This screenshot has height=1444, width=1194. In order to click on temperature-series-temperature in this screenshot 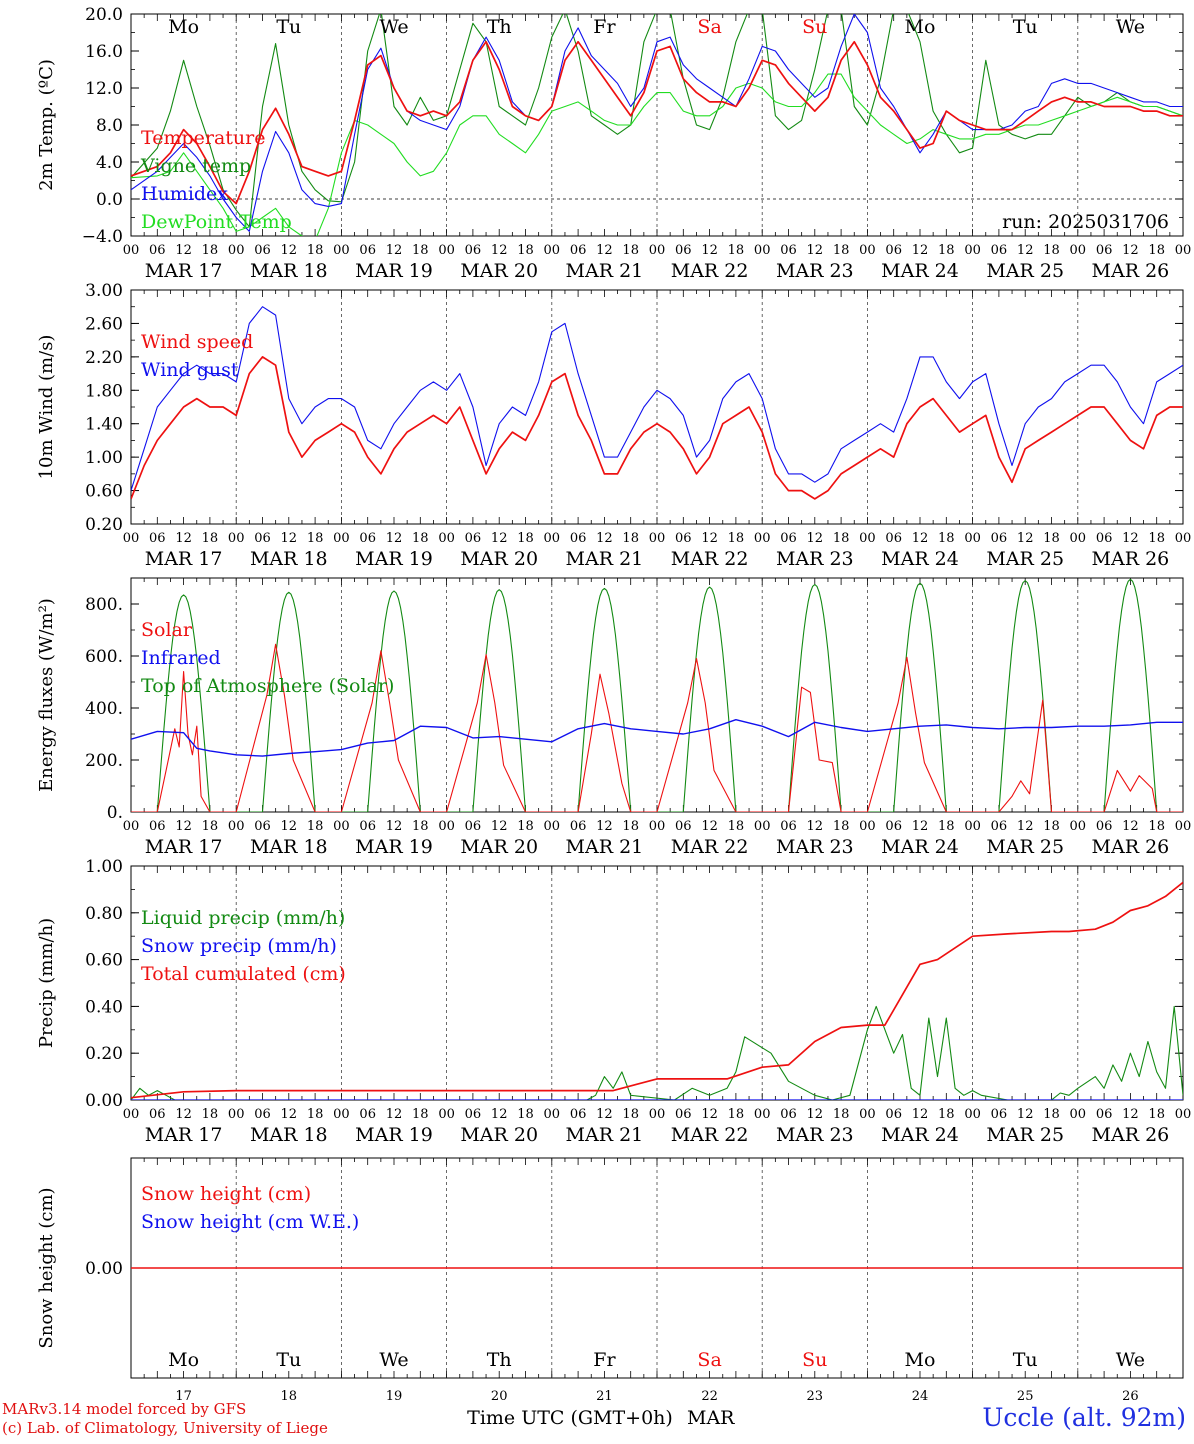, I will do `click(657, 122)`.